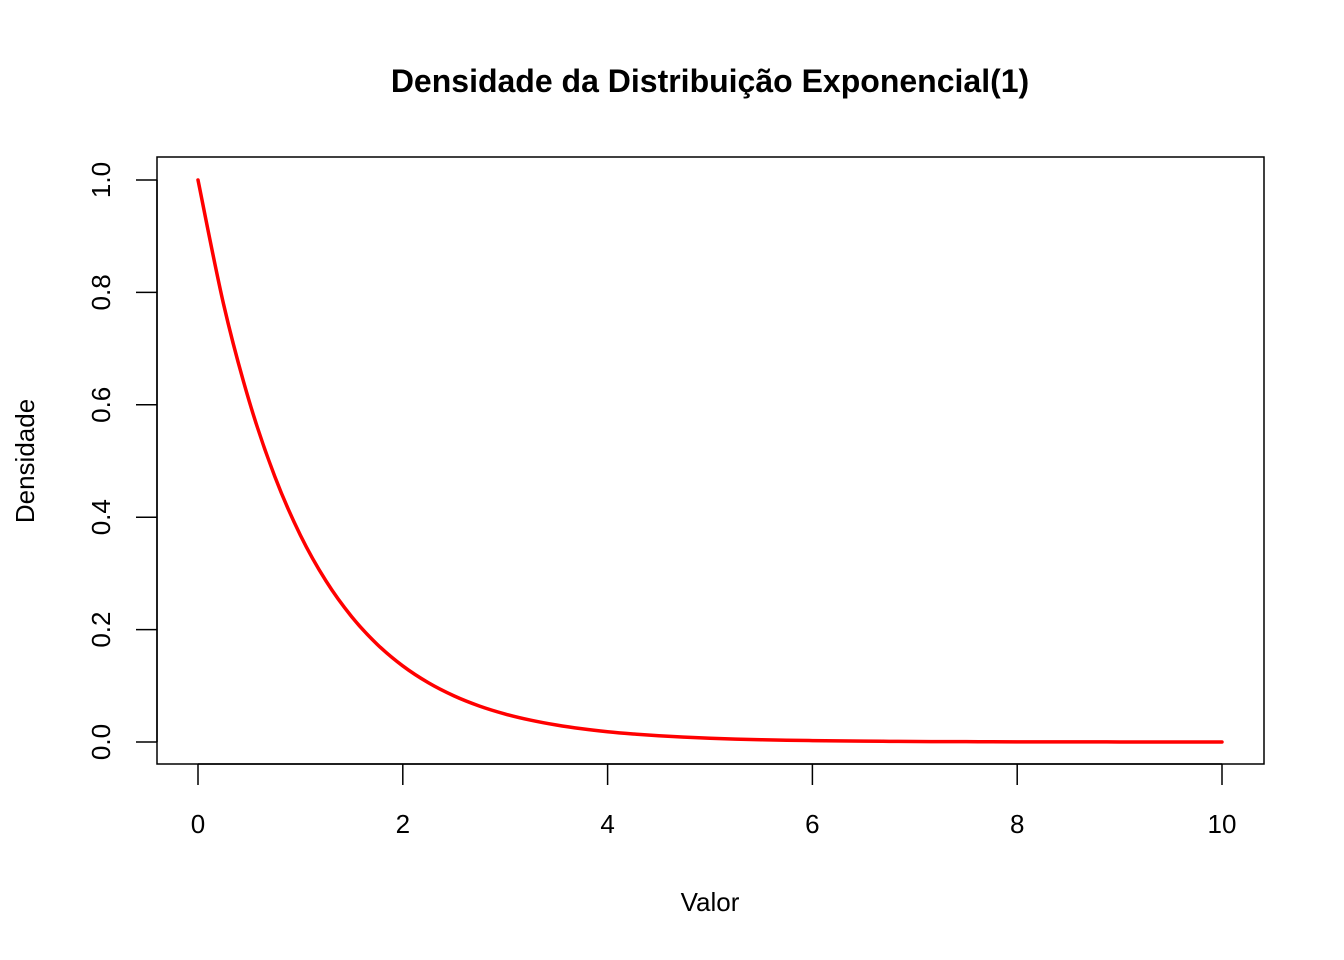 This screenshot has height=960, width=1344. What do you see at coordinates (710, 81) in the screenshot?
I see `chart-title: Densidade da Distribuição Exponencial(1)` at bounding box center [710, 81].